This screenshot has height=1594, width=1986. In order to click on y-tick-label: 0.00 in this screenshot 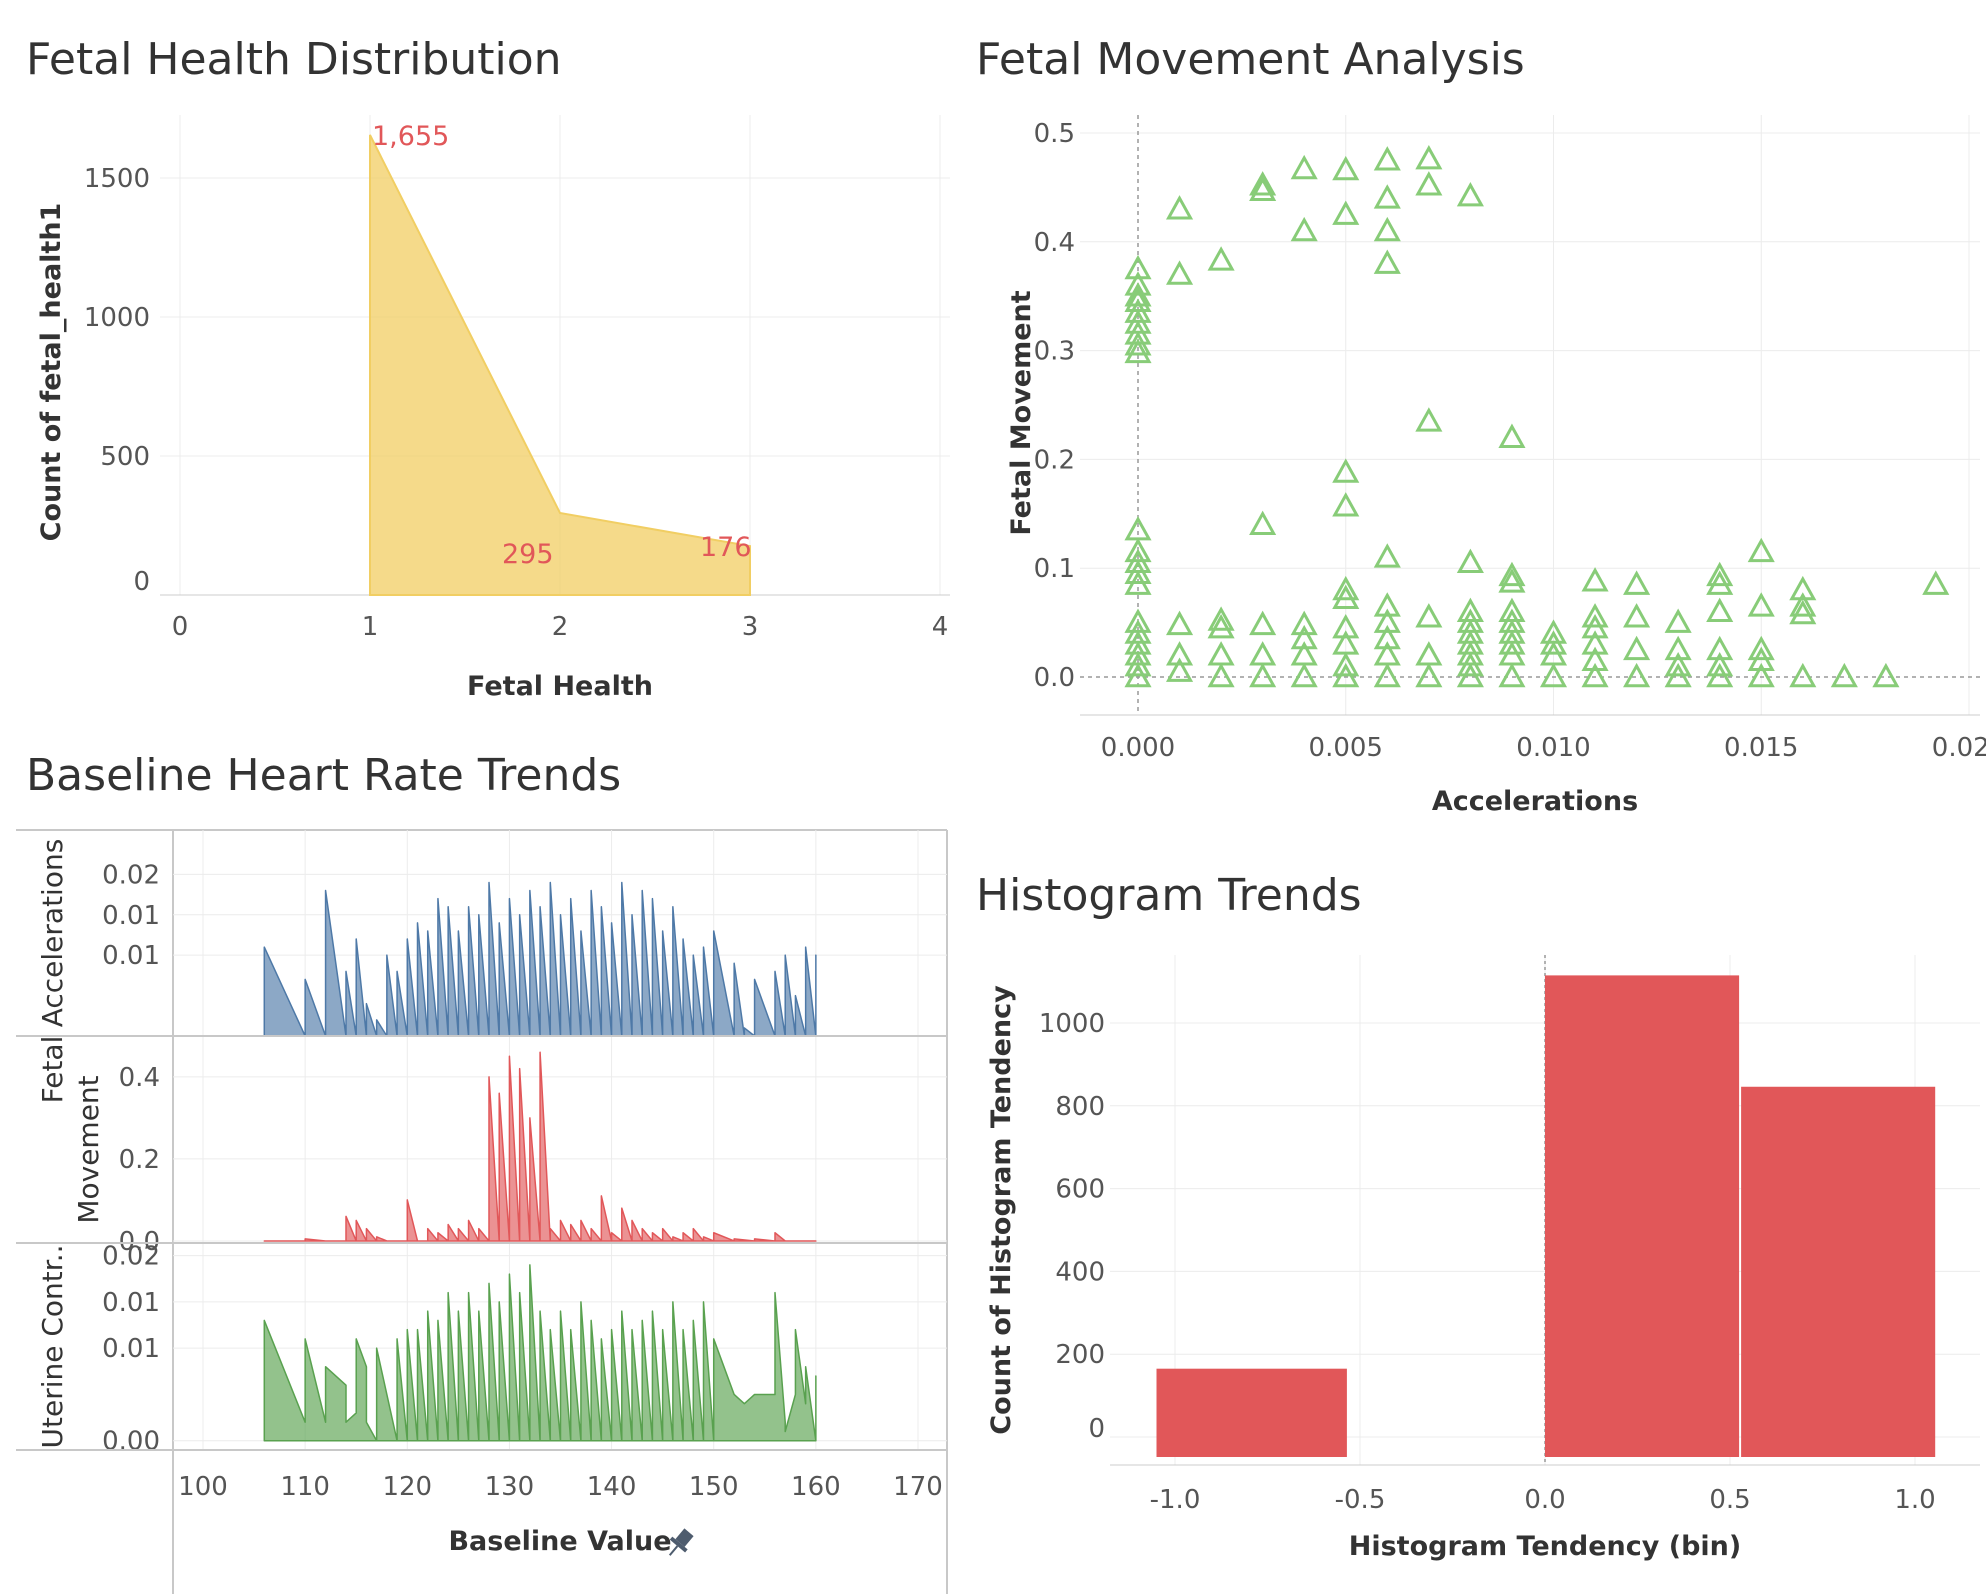, I will do `click(131, 1442)`.